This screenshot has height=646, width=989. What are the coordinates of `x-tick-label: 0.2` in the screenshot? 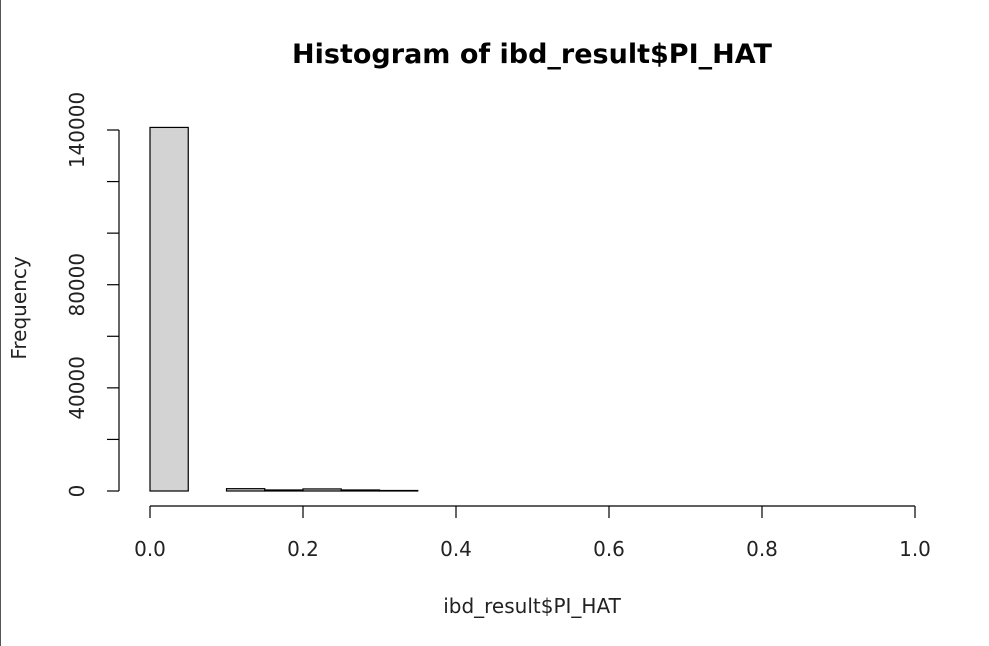 It's located at (303, 549).